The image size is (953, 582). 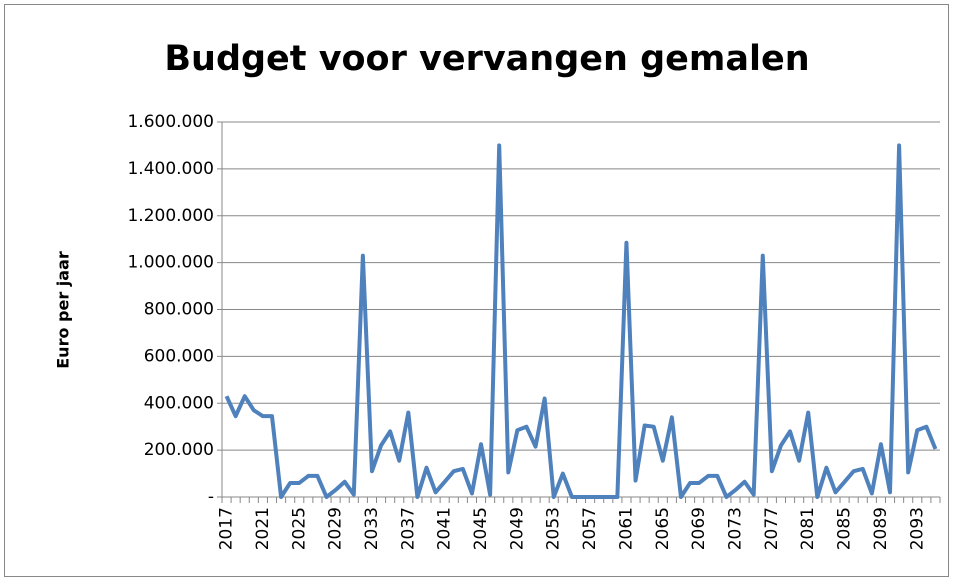 I want to click on x-tick-label: 2093, so click(x=917, y=528).